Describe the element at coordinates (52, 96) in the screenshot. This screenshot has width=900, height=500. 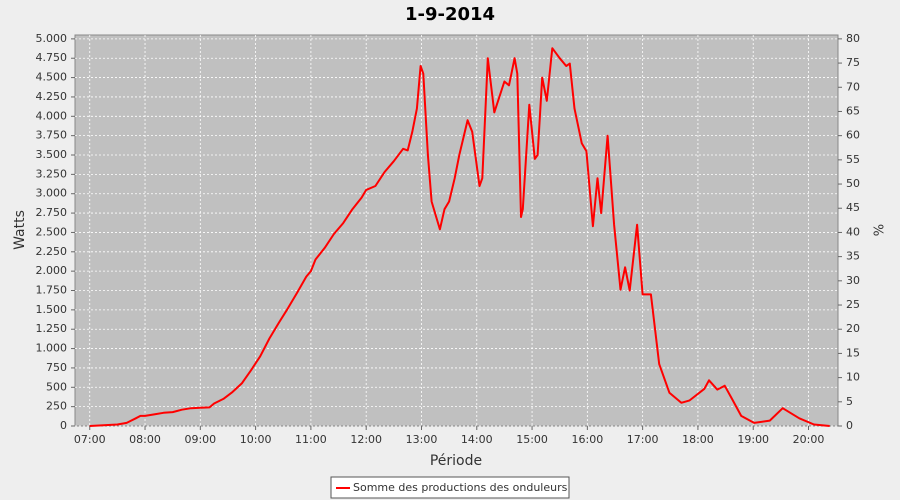
I see `y-tick-label: 4.250` at that location.